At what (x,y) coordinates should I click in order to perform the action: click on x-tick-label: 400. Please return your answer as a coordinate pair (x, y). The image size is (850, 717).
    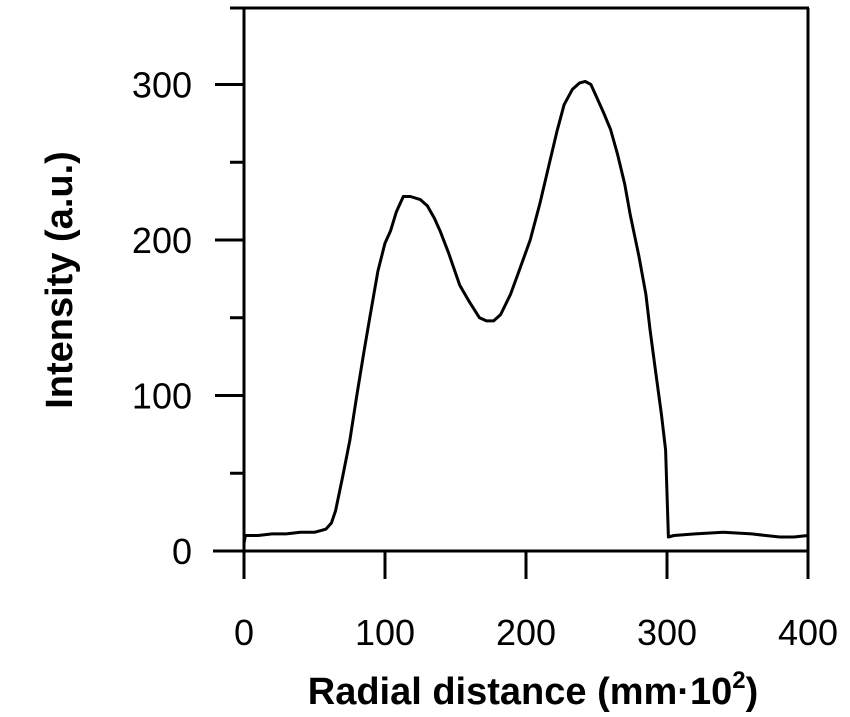
    Looking at the image, I should click on (808, 632).